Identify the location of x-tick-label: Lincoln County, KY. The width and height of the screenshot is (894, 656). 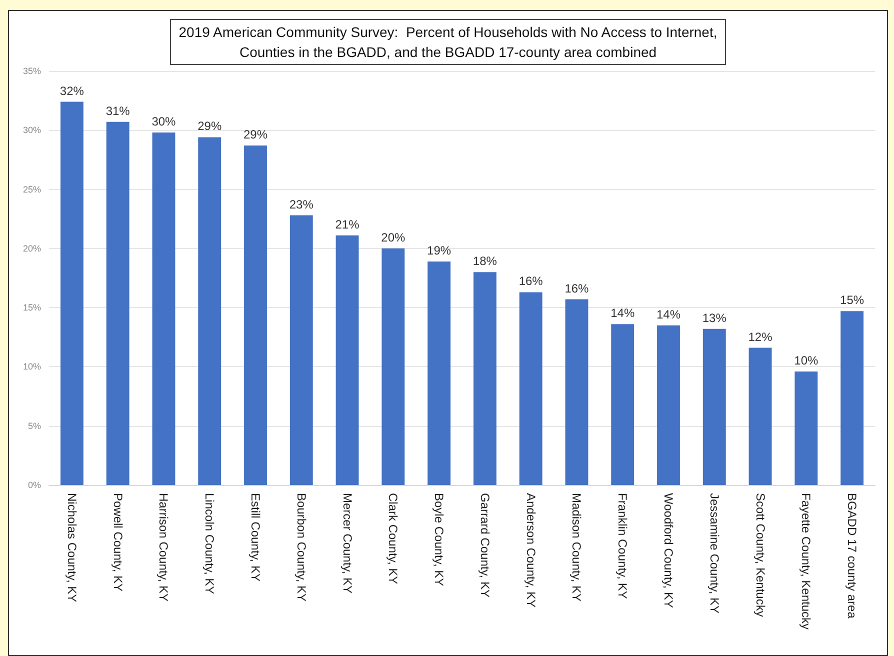
(209, 543).